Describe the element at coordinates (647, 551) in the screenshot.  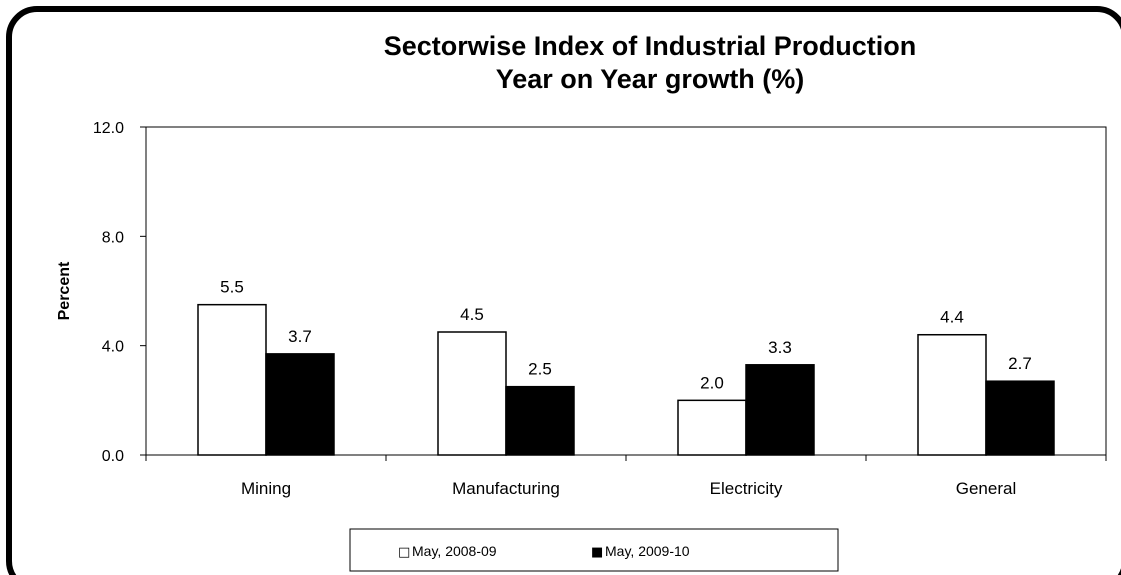
I see `legend-label: May, 2009-10` at that location.